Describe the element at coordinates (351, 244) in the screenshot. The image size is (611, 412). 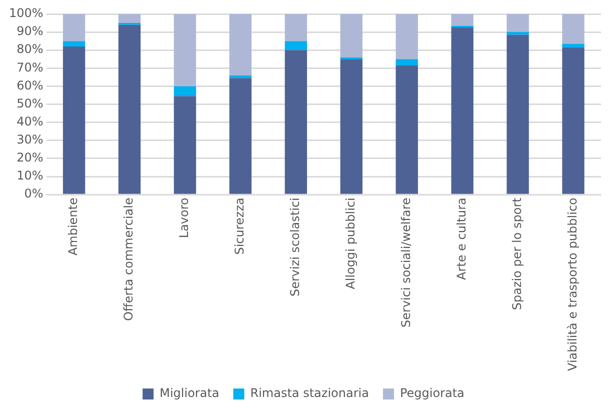
I see `x-tick-label: Alloggi pubblici` at that location.